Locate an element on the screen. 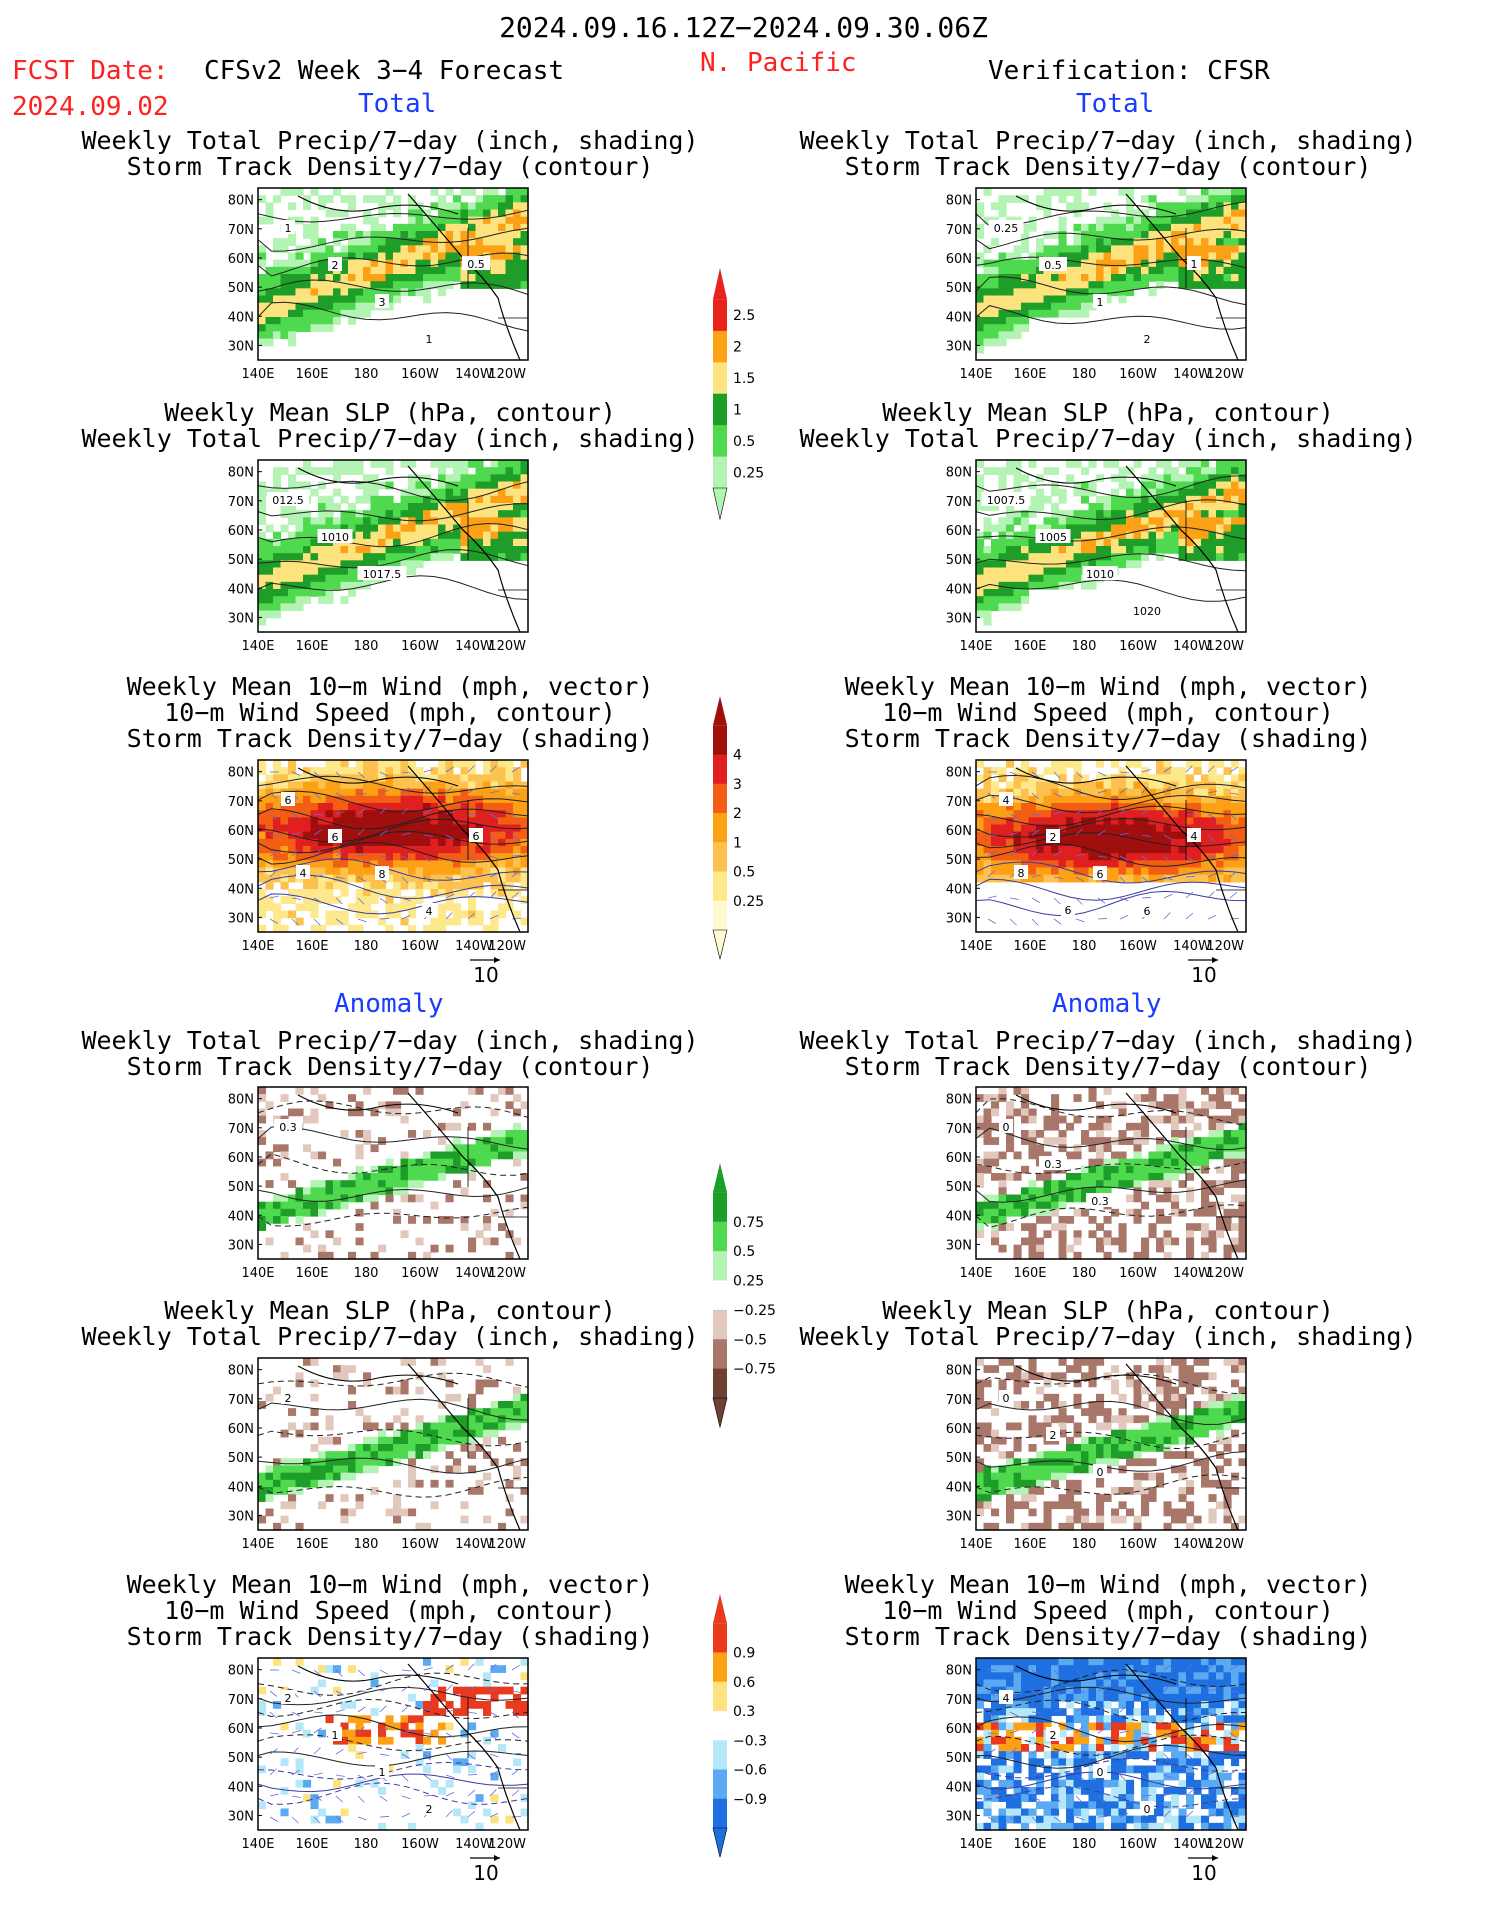 Image resolution: width=1487 pixels, height=1925 pixels. section-total-right: Total is located at coordinates (1115, 104).